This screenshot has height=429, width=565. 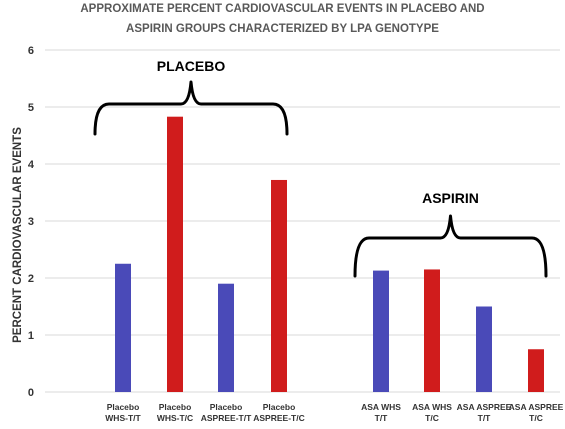 What do you see at coordinates (432, 412) in the screenshot?
I see `x-tick-label: ASA WHS T/C` at bounding box center [432, 412].